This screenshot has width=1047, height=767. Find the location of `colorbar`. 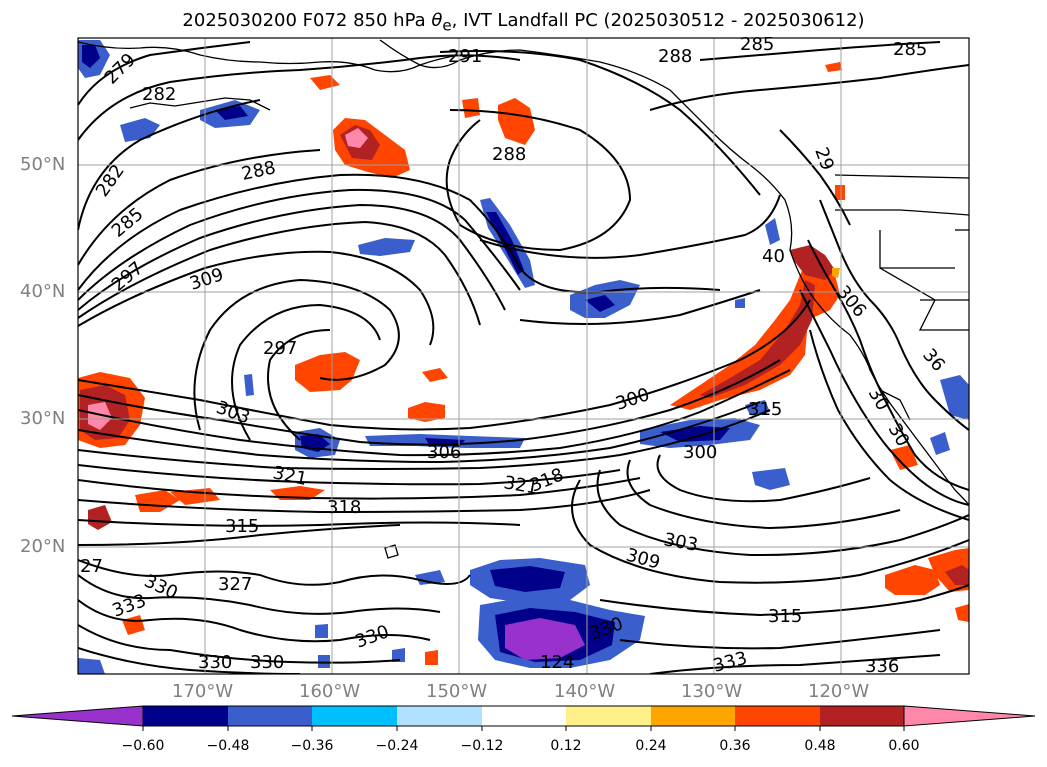

colorbar is located at coordinates (523, 718).